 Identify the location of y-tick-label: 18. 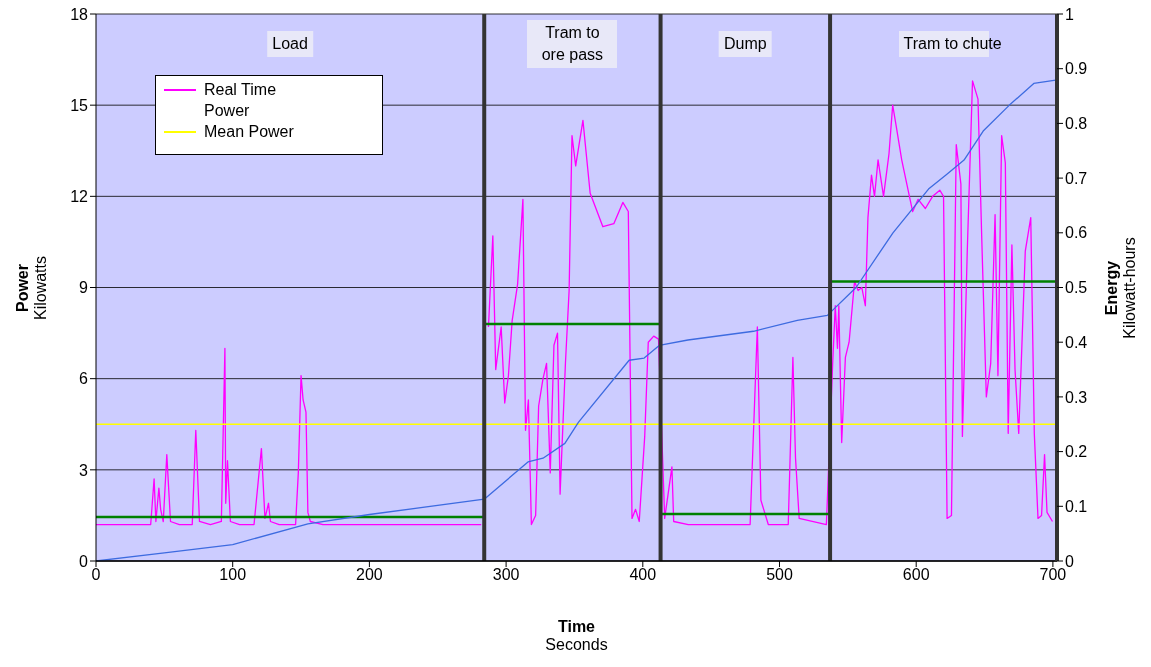
(79, 14).